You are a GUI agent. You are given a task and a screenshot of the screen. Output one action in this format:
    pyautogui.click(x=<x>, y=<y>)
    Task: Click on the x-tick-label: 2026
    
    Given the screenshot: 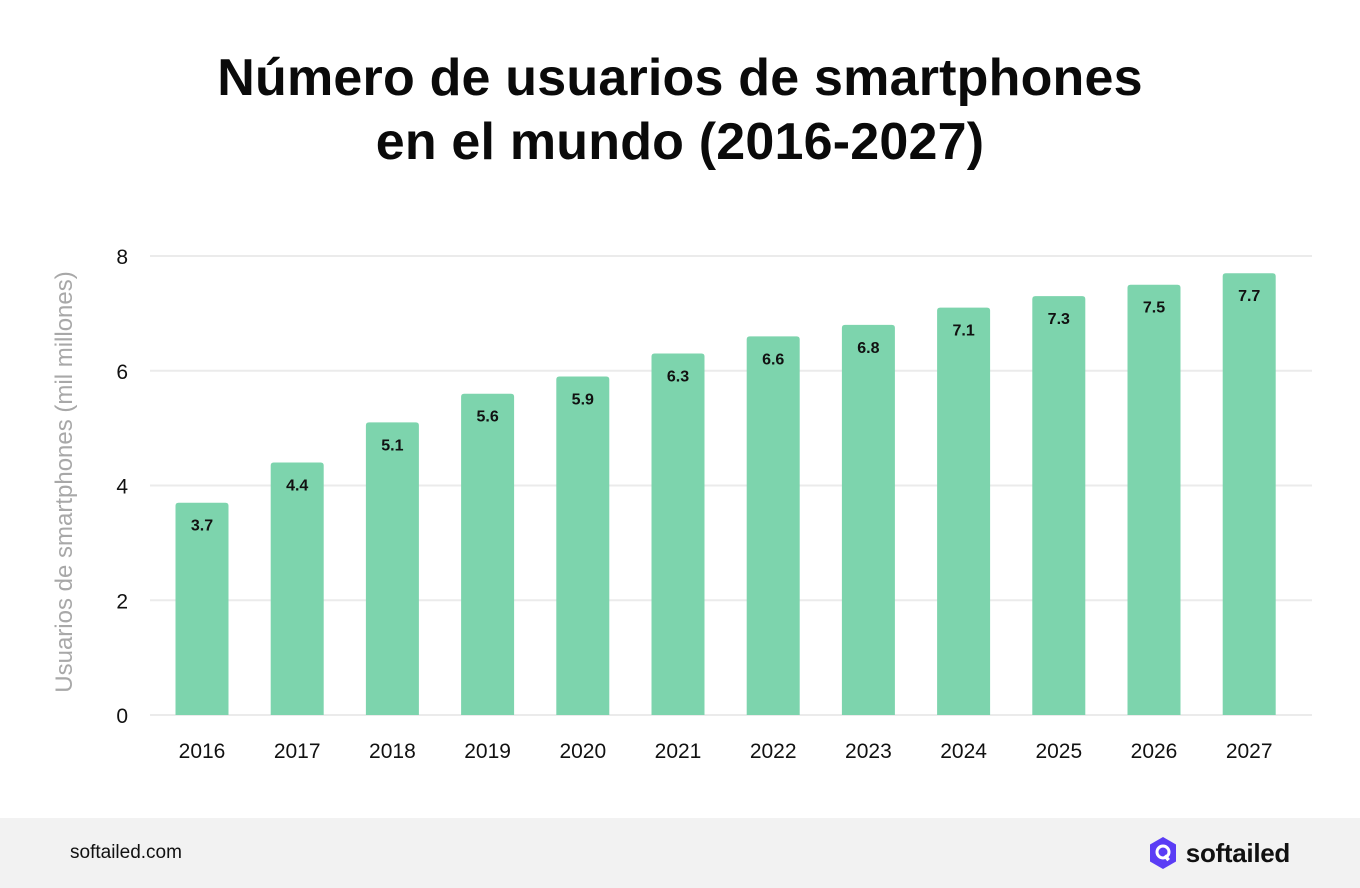 What is the action you would take?
    pyautogui.click(x=1154, y=751)
    